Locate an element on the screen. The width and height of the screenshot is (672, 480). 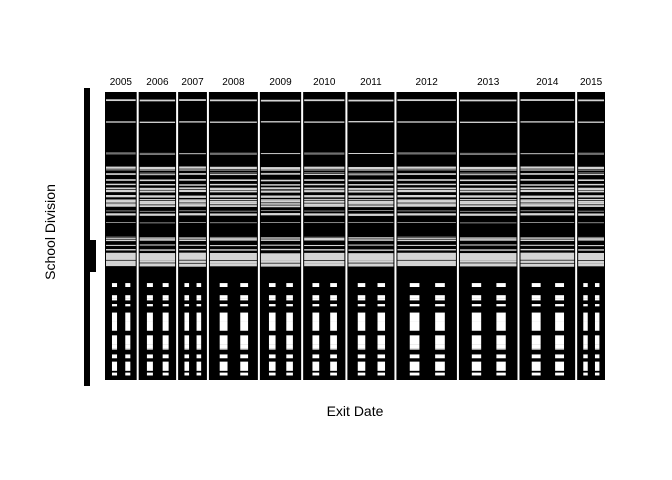
x-tick-label: 2014 is located at coordinates (547, 82).